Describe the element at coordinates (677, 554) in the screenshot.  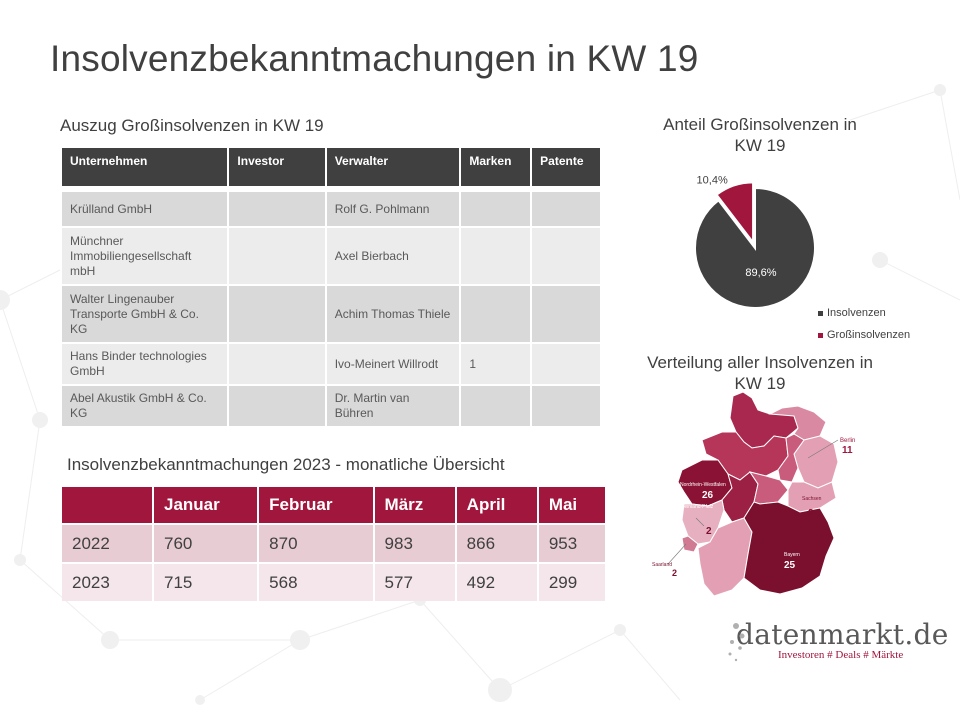
I see `saarland-leader-line` at that location.